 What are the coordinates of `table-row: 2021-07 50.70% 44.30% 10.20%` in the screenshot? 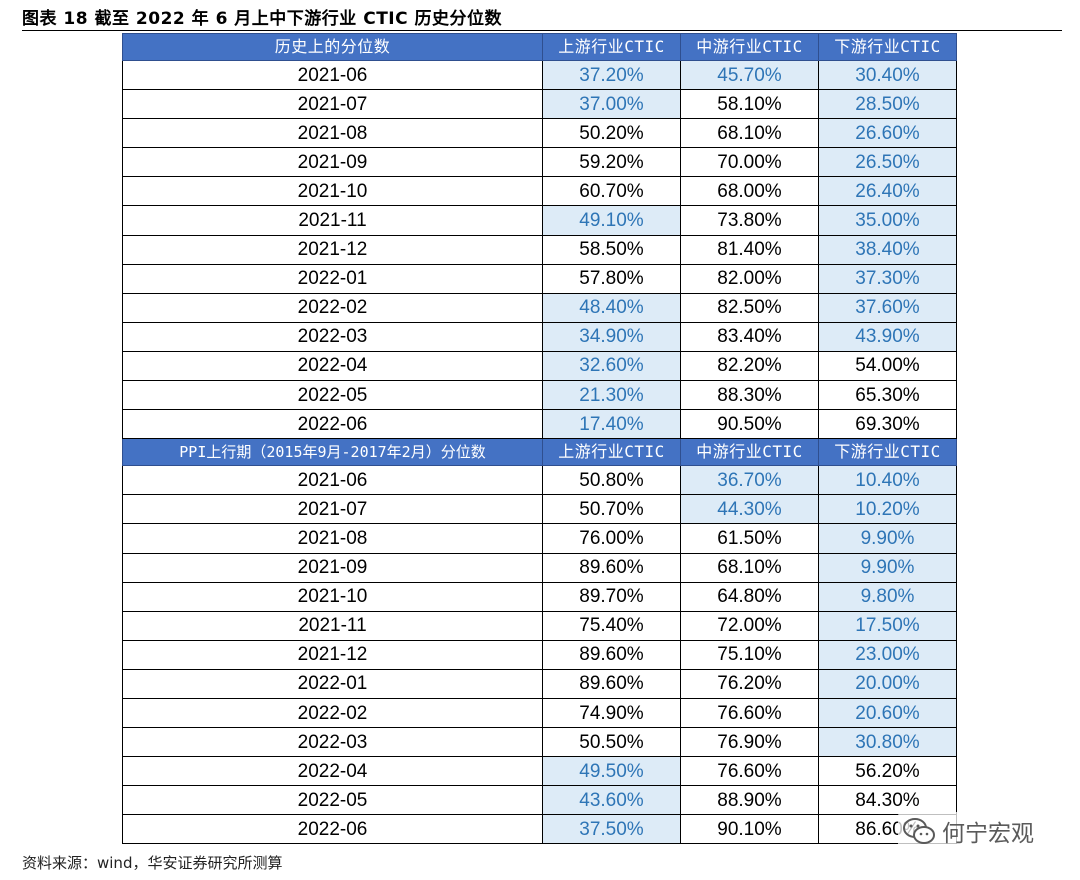 It's located at (539, 509).